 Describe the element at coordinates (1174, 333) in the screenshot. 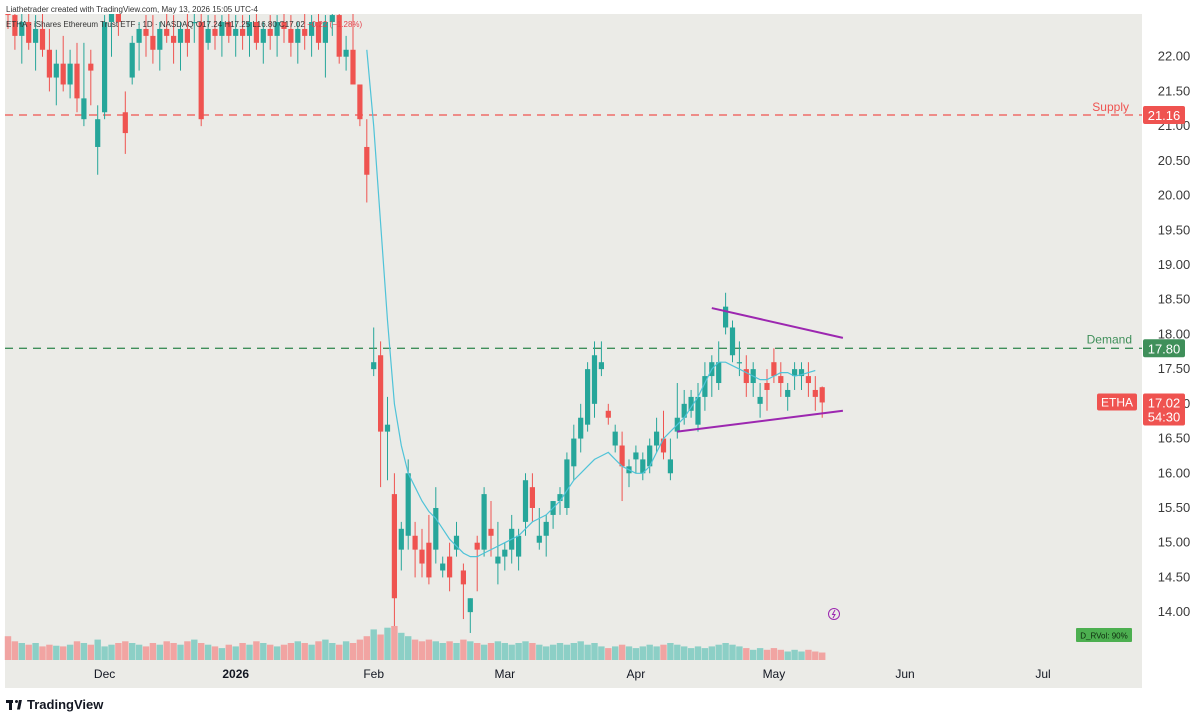

I see `y-tick-label: 18.00` at that location.